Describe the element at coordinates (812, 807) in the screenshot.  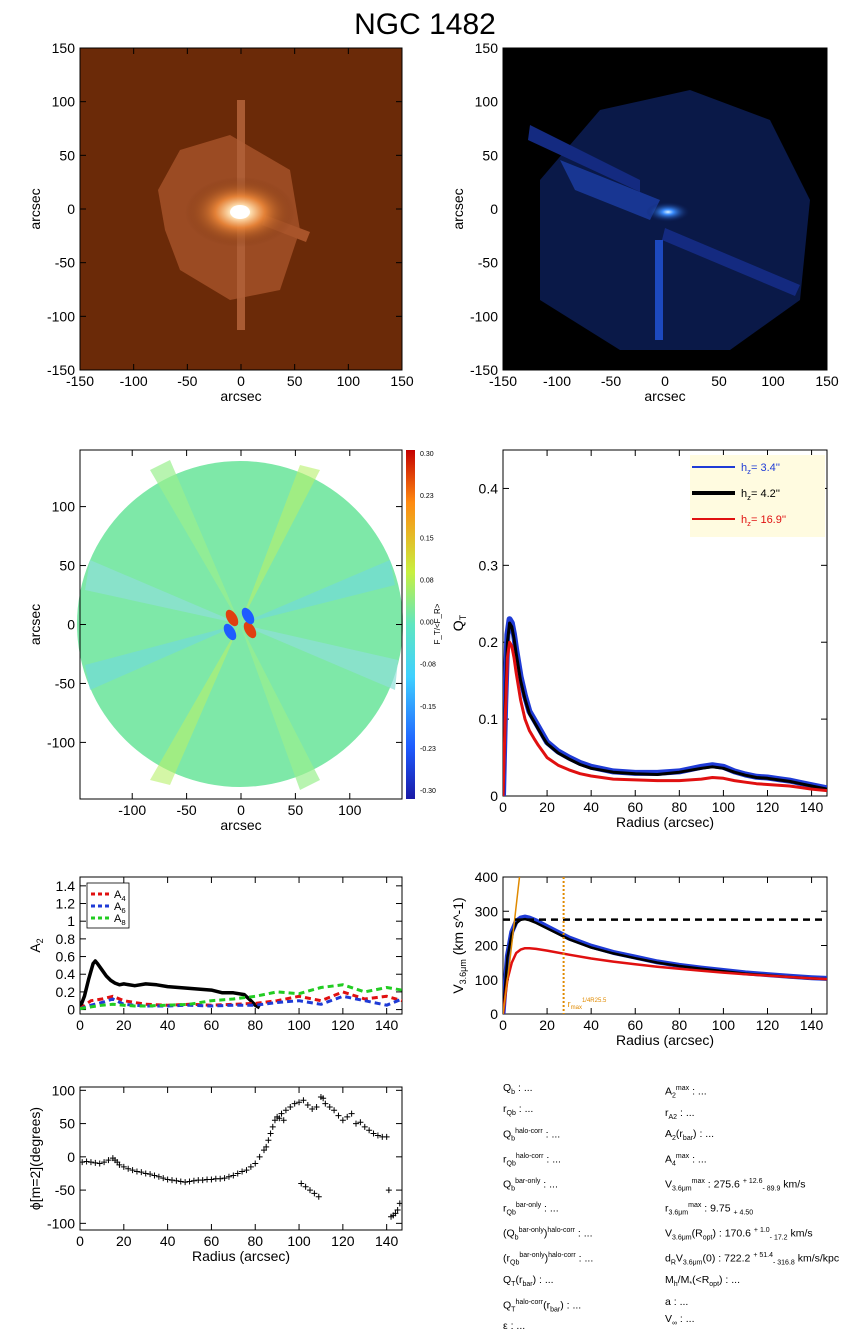
I see `x-tick-label: 140` at that location.